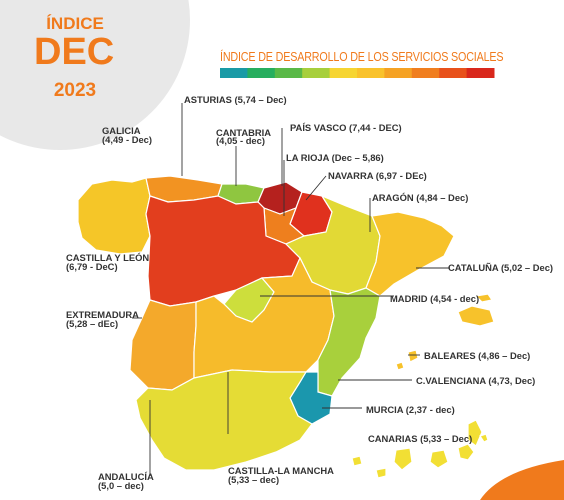  I want to click on region-galicia, so click(114, 216).